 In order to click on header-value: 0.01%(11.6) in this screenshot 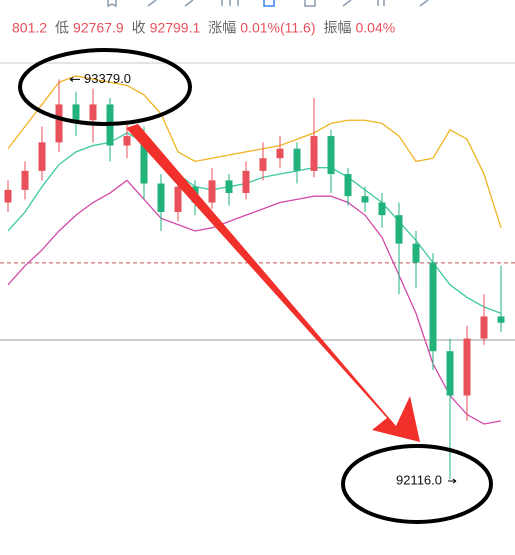, I will do `click(277, 28)`.